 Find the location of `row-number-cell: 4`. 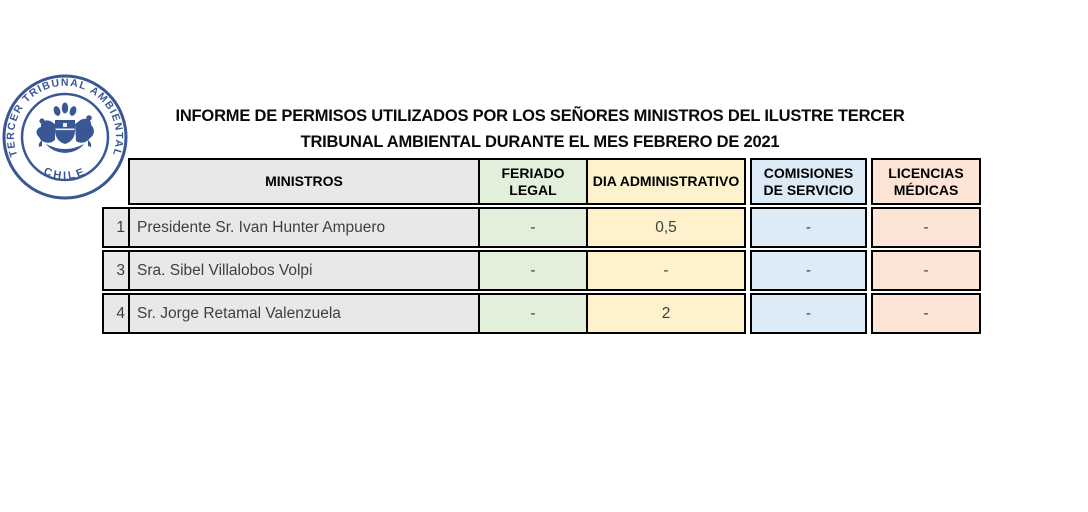

row-number-cell: 4 is located at coordinates (116, 313).